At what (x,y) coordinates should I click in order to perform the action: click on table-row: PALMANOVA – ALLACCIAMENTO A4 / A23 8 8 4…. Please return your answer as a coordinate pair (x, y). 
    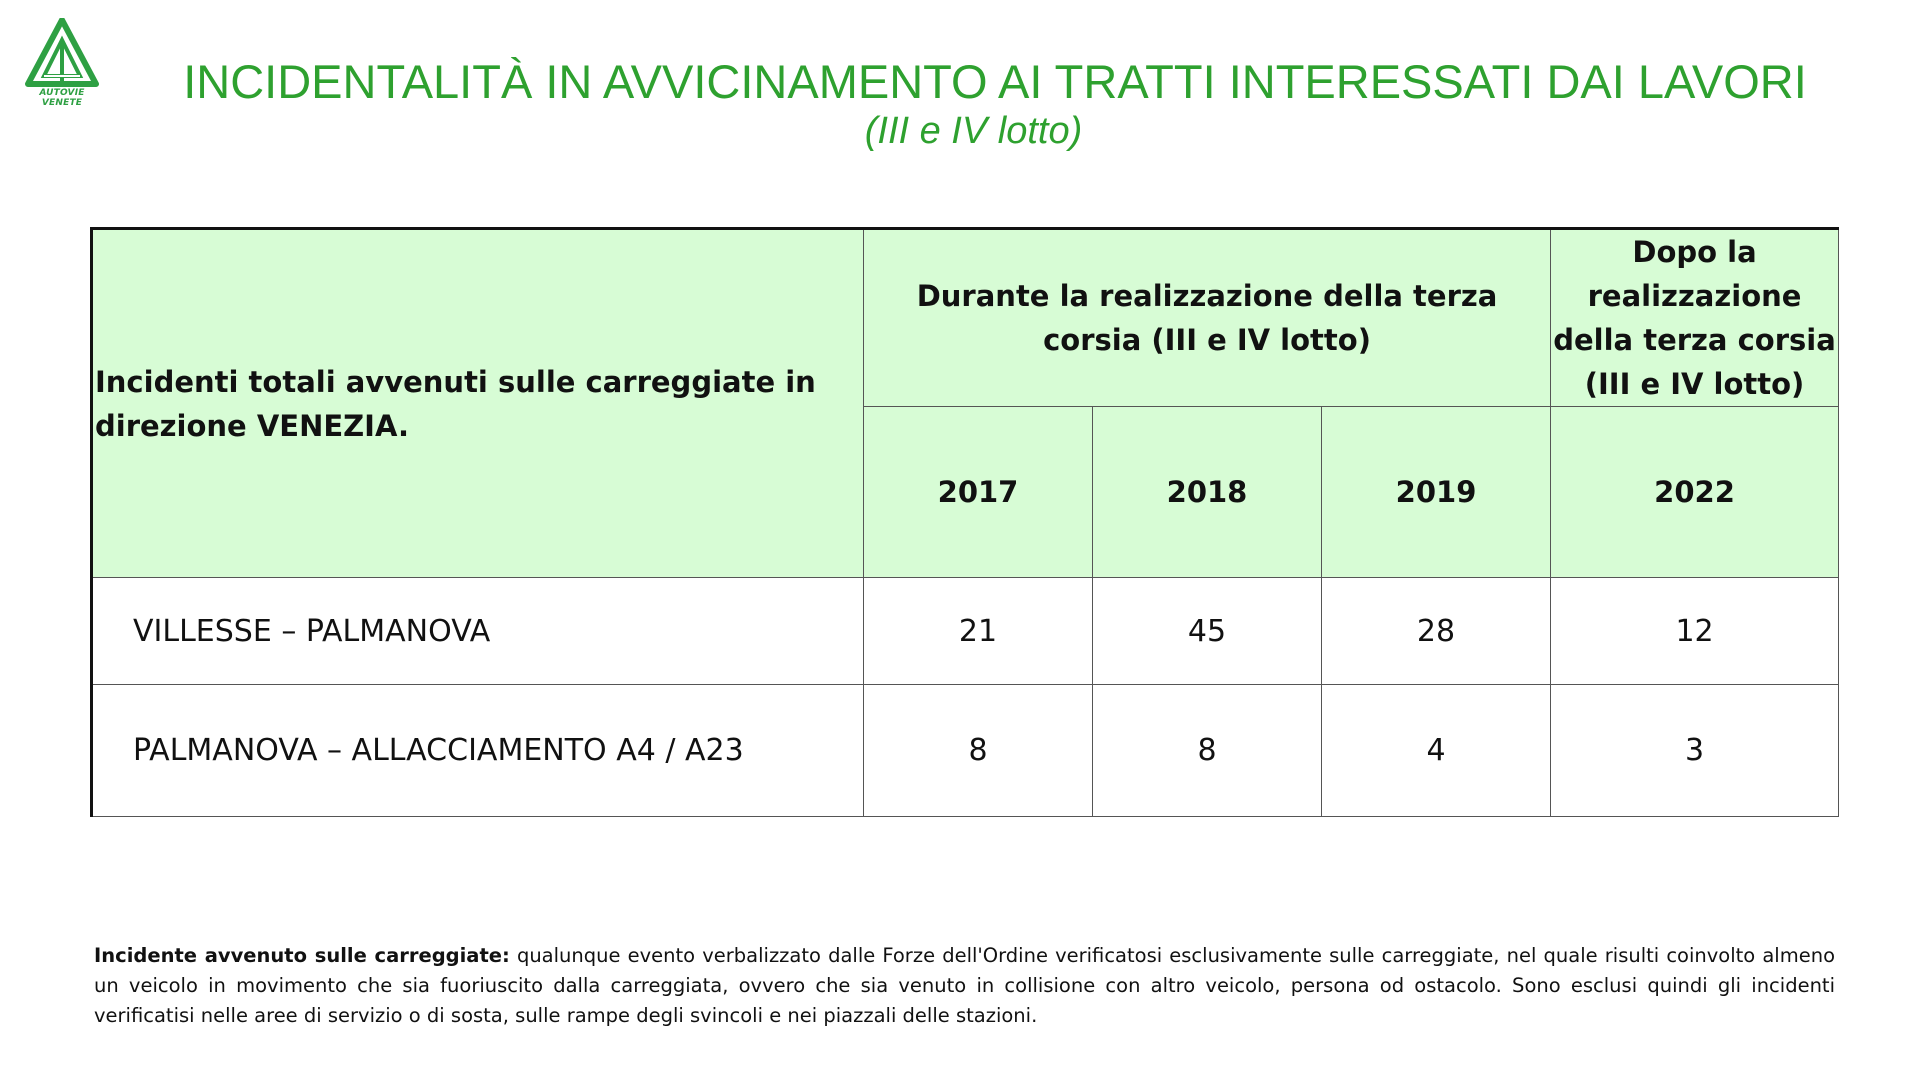
    Looking at the image, I should click on (965, 750).